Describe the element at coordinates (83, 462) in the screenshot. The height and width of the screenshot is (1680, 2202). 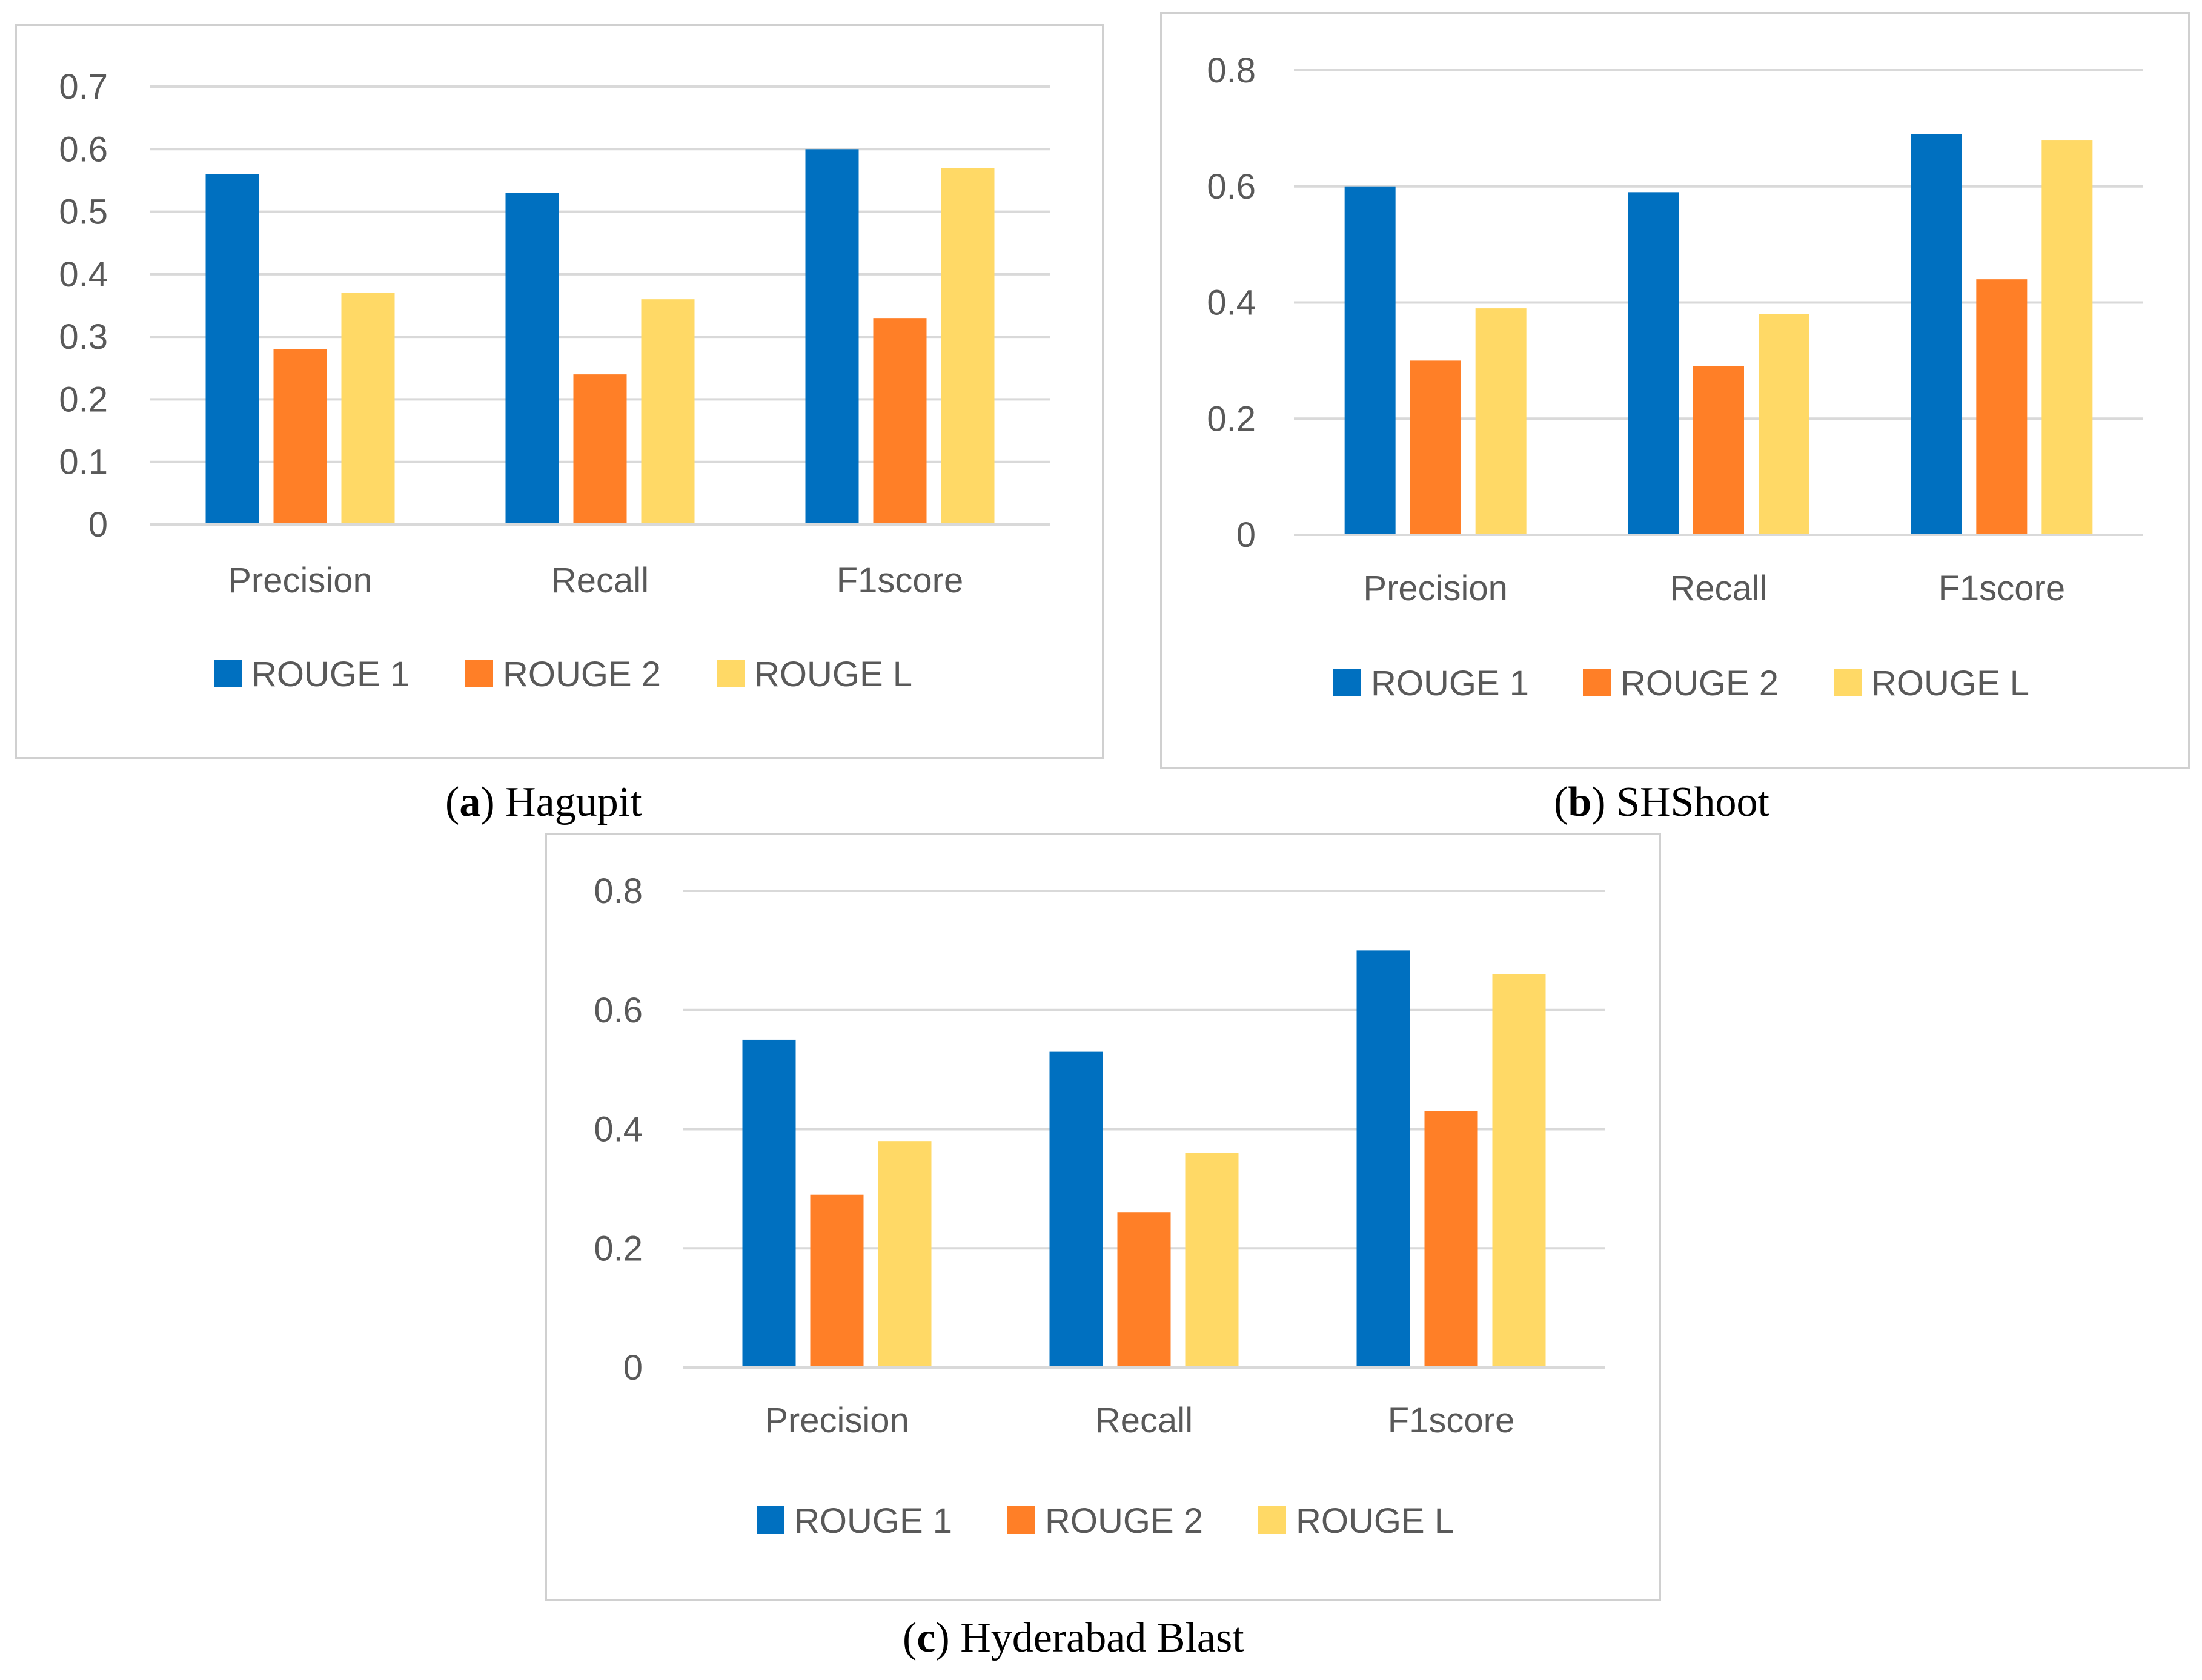
I see `y-tick-label: 0.1` at that location.